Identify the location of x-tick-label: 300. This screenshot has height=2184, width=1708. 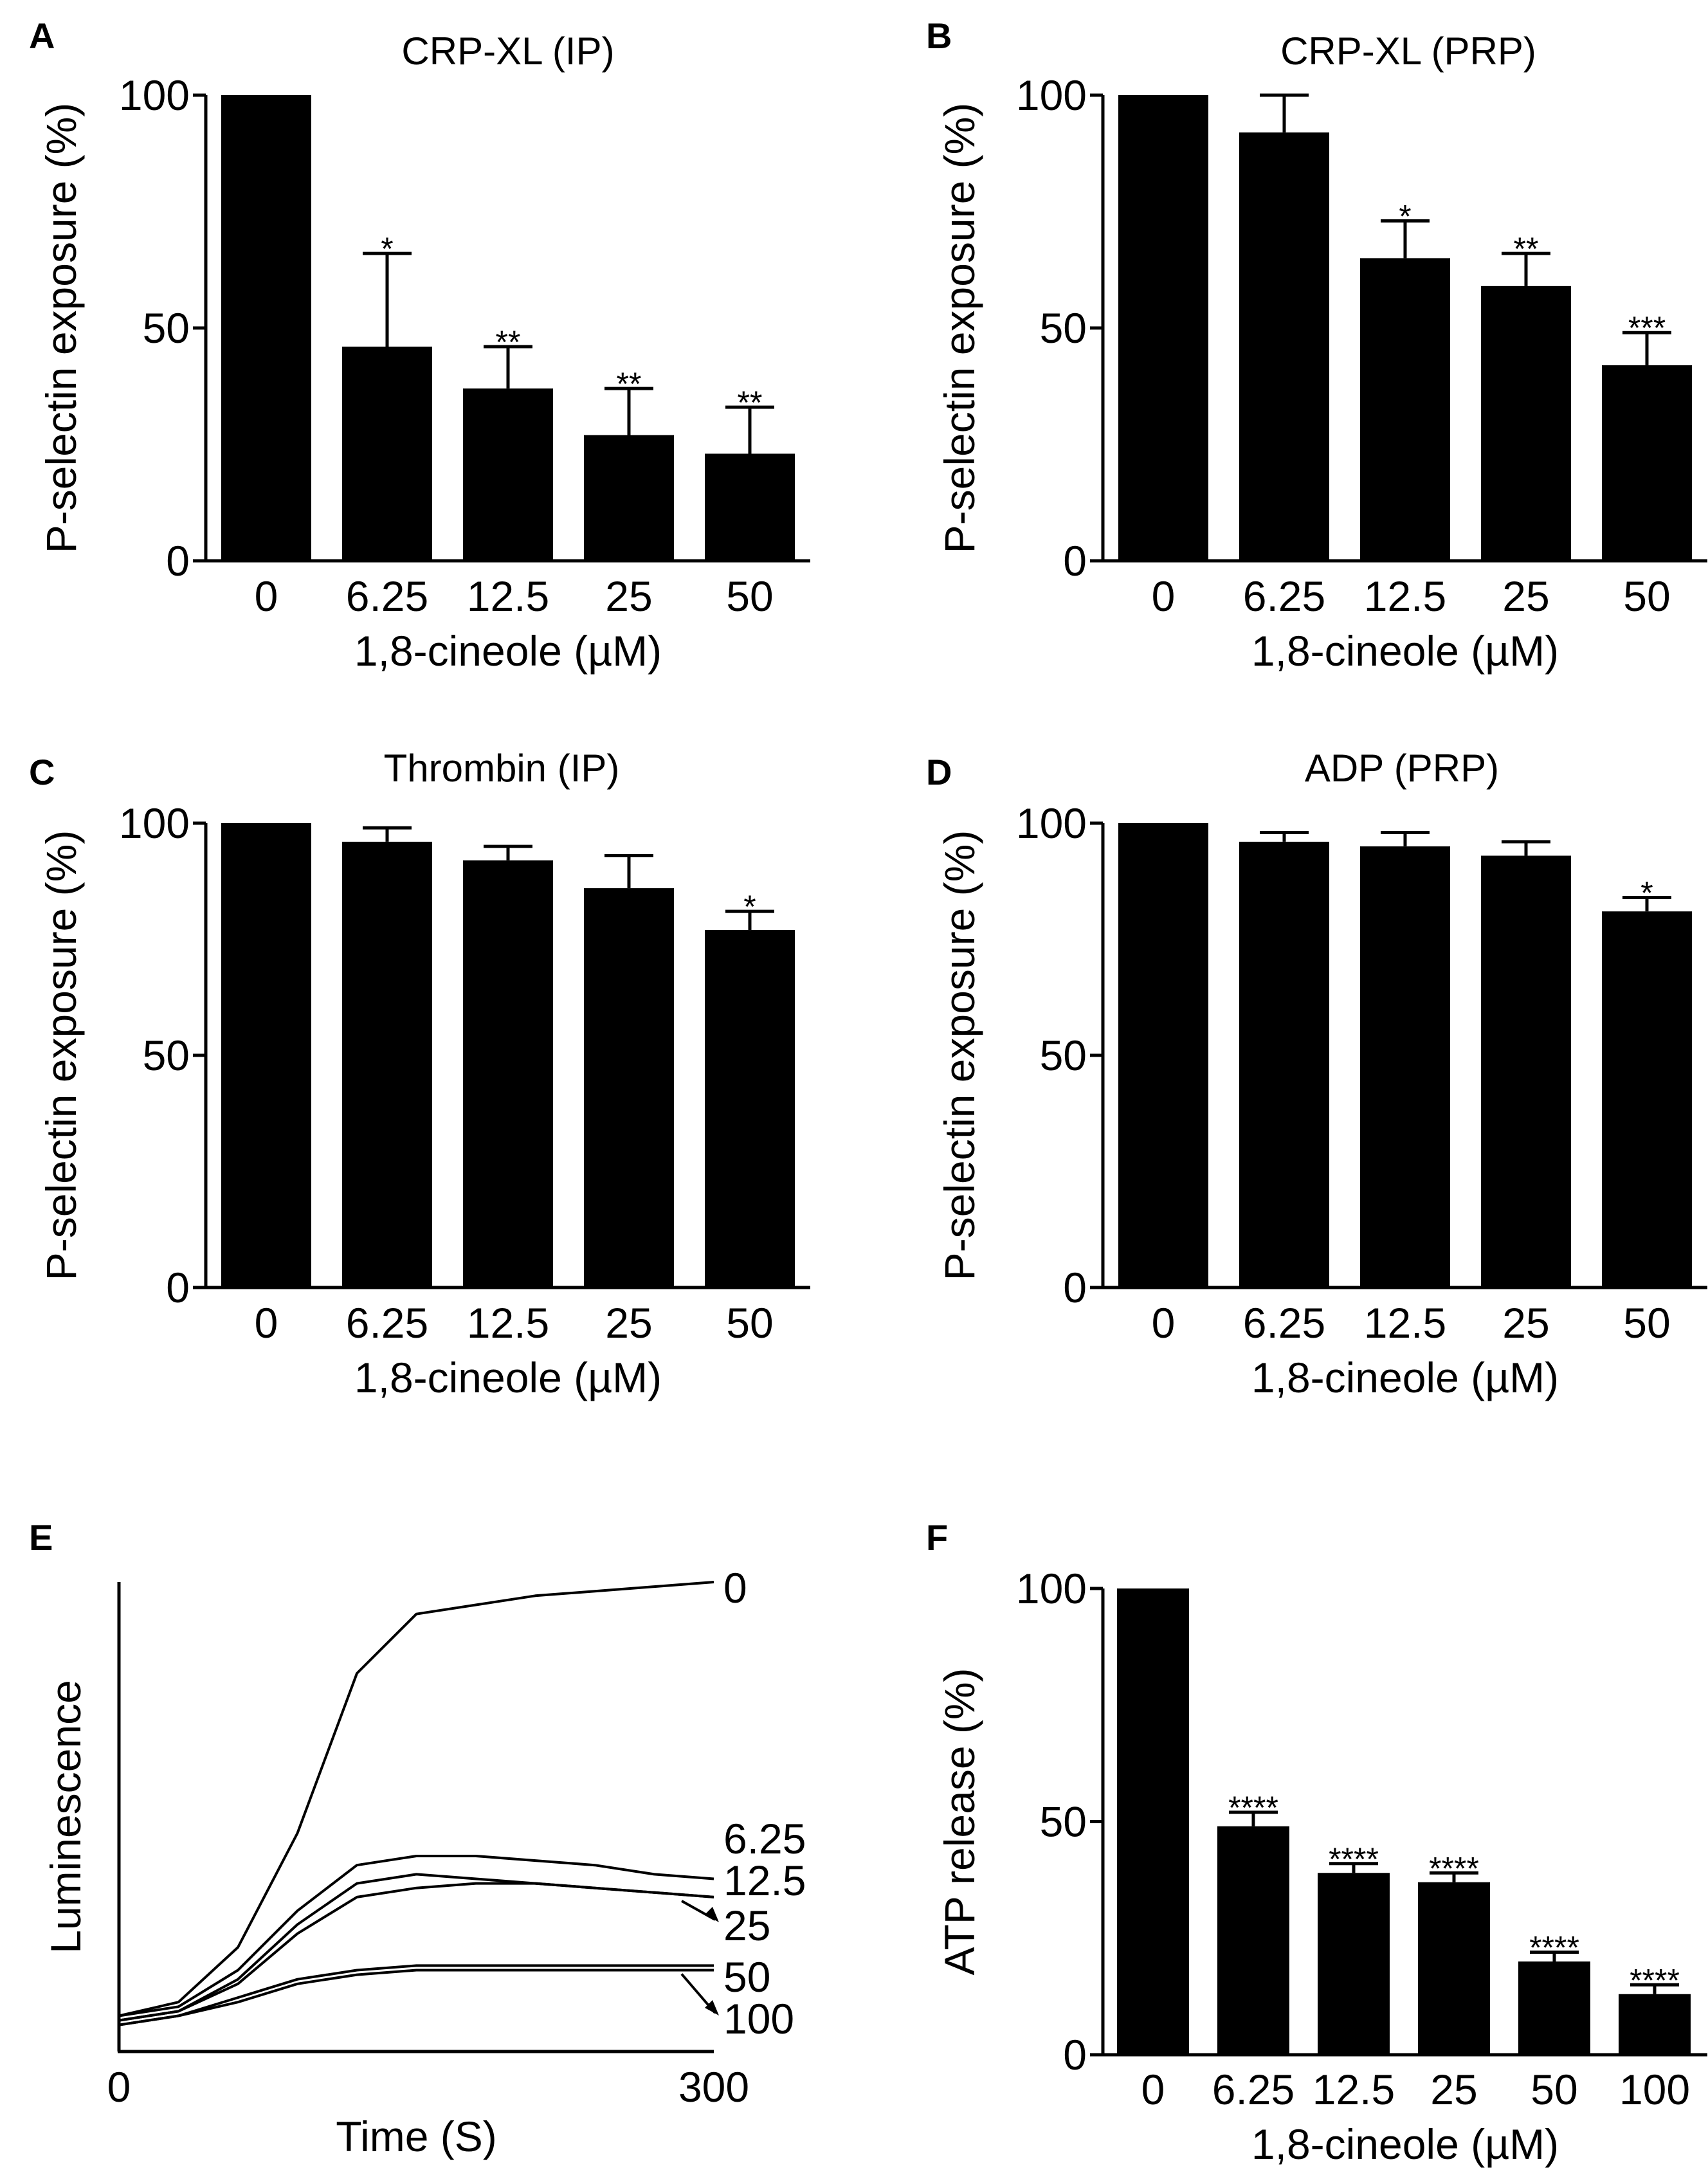
(713, 2087).